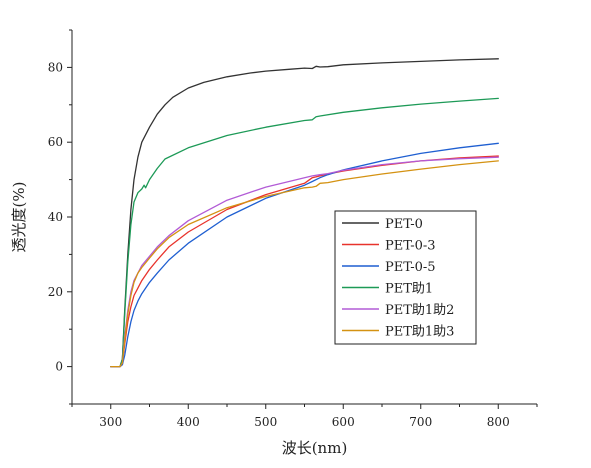 Image resolution: width=591 pixels, height=468 pixels. What do you see at coordinates (409, 289) in the screenshot?
I see `legend-label-4: PET助1` at bounding box center [409, 289].